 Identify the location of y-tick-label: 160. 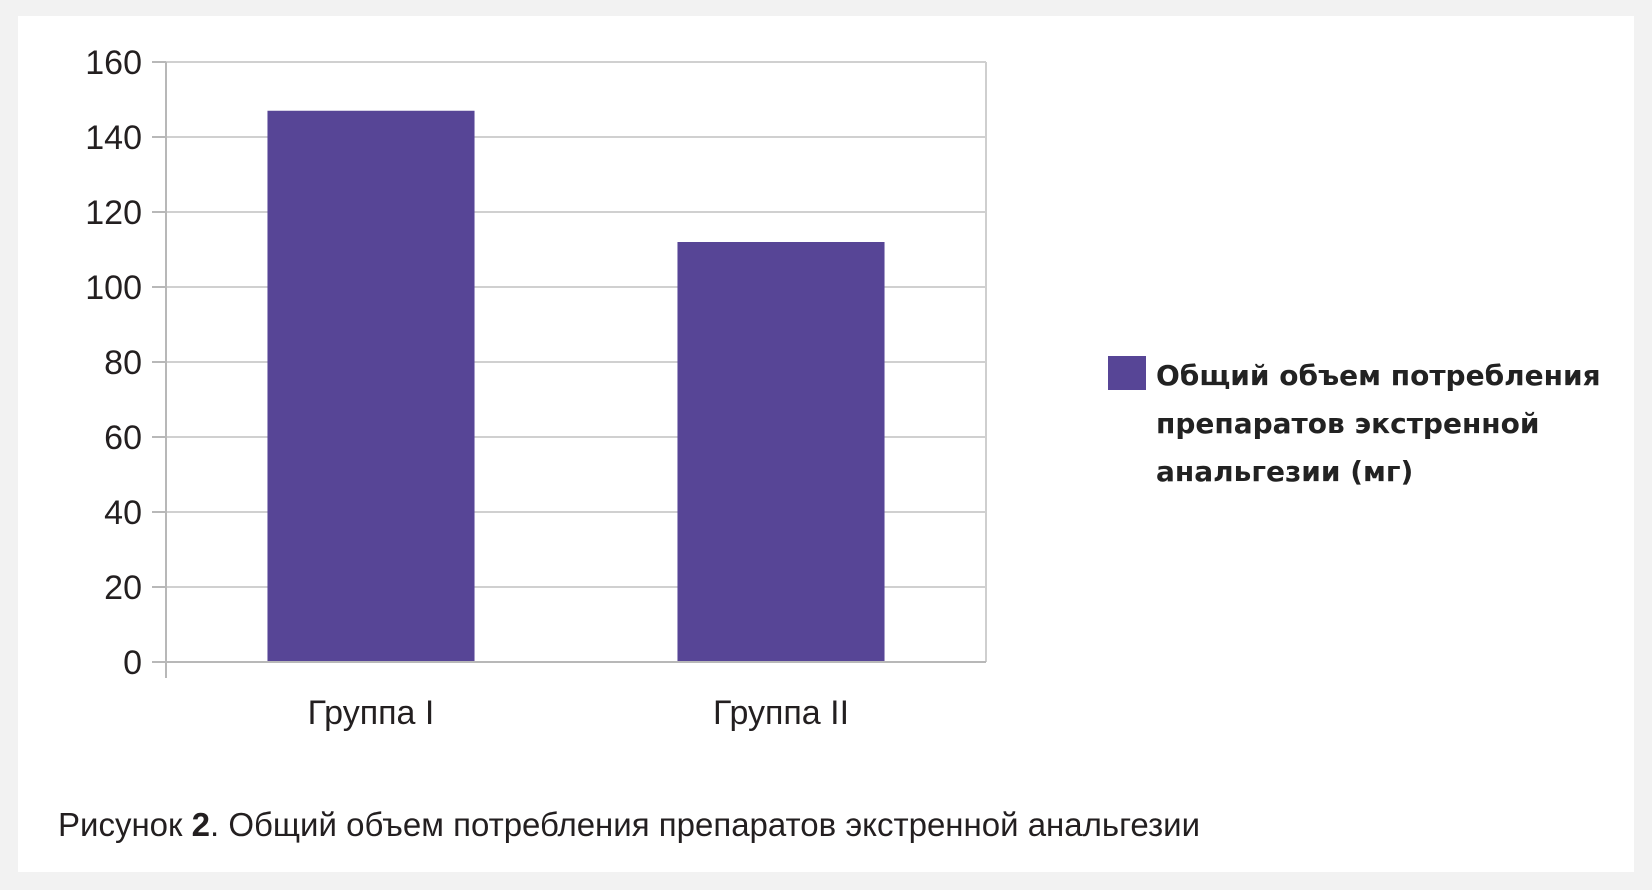
(113, 63).